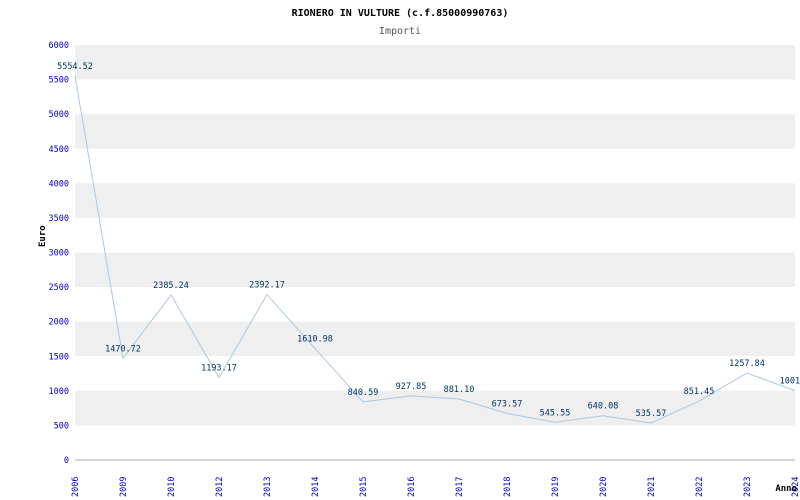 This screenshot has height=500, width=800. What do you see at coordinates (364, 487) in the screenshot?
I see `svg-text: 2015` at bounding box center [364, 487].